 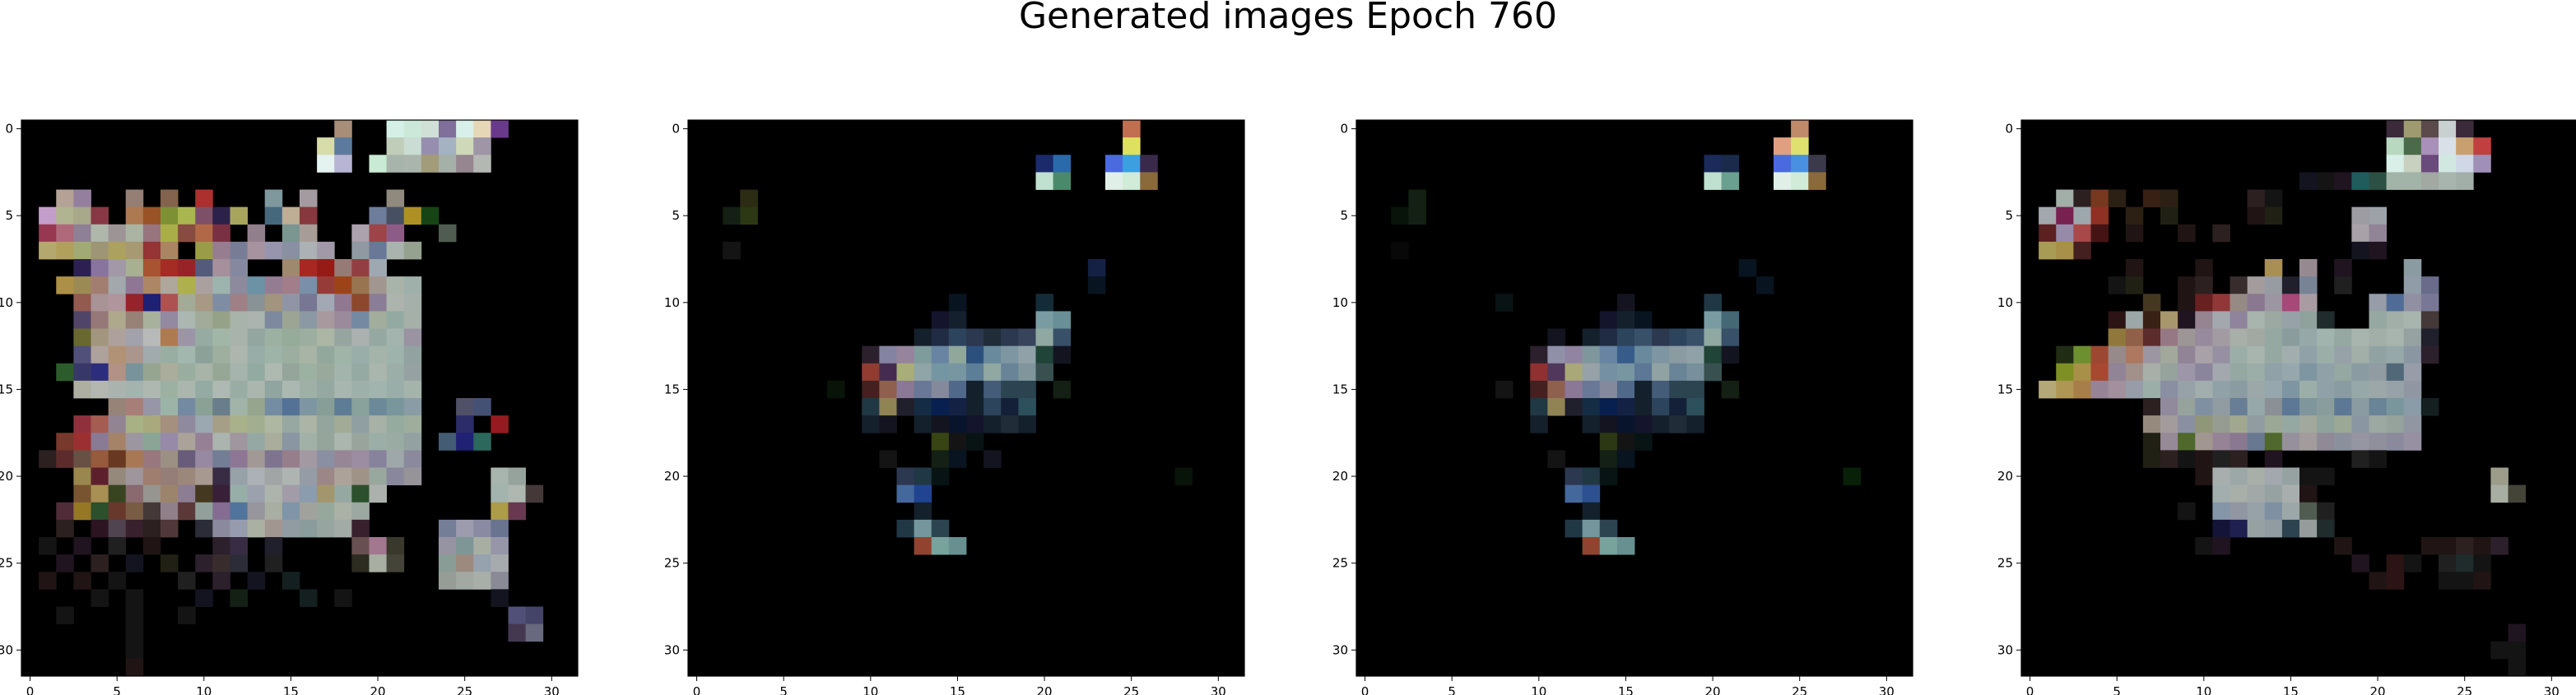 I want to click on x-tick-label: 15, so click(x=957, y=689).